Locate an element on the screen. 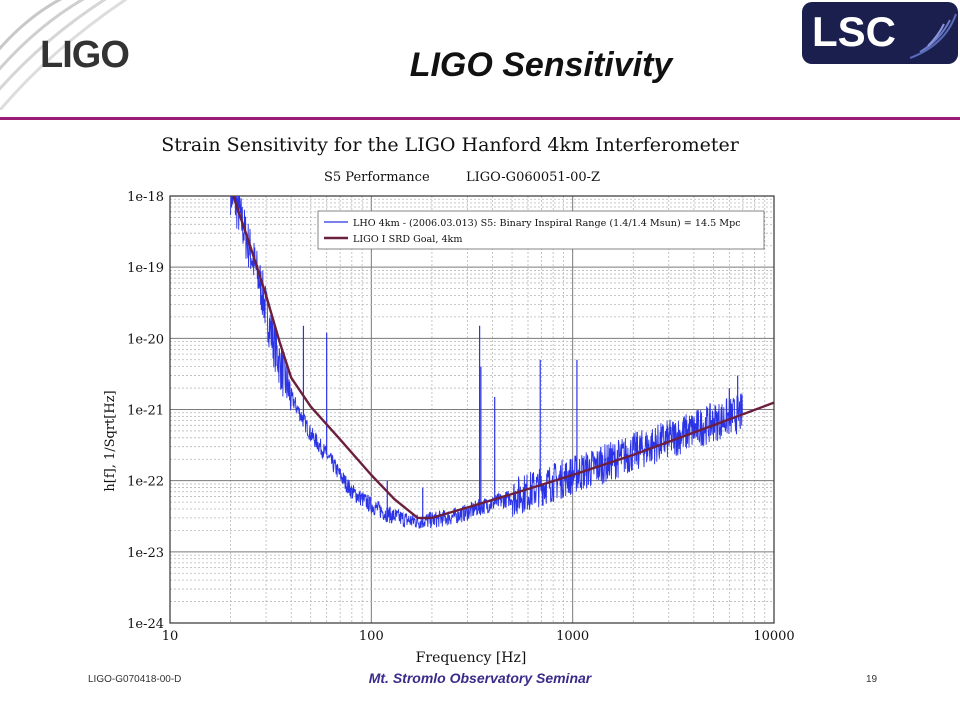 Image resolution: width=960 pixels, height=720 pixels. lsc-logo: LSC is located at coordinates (880, 34).